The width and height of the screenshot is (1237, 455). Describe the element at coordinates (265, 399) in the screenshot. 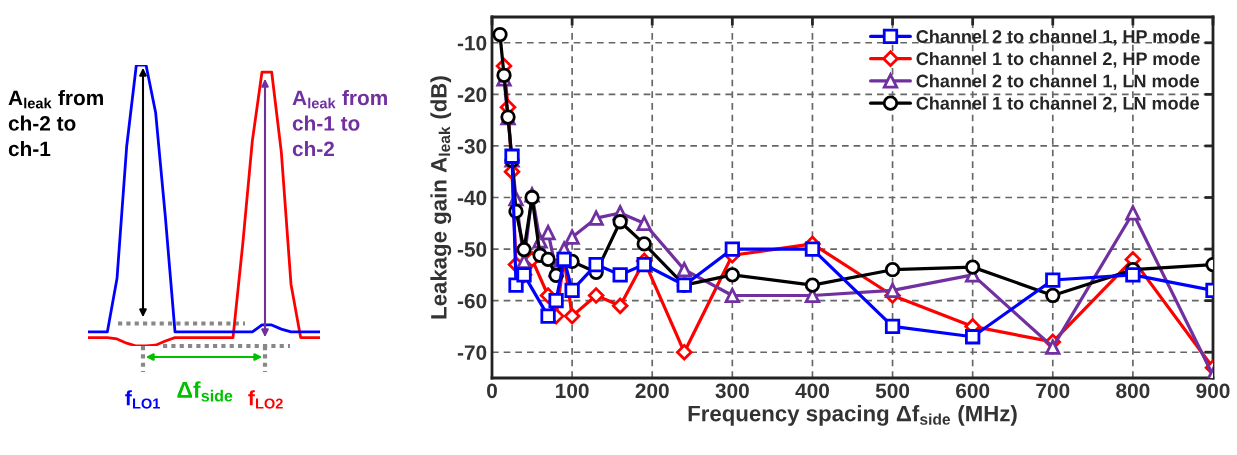

I see `text: f$_{LO2}$` at that location.